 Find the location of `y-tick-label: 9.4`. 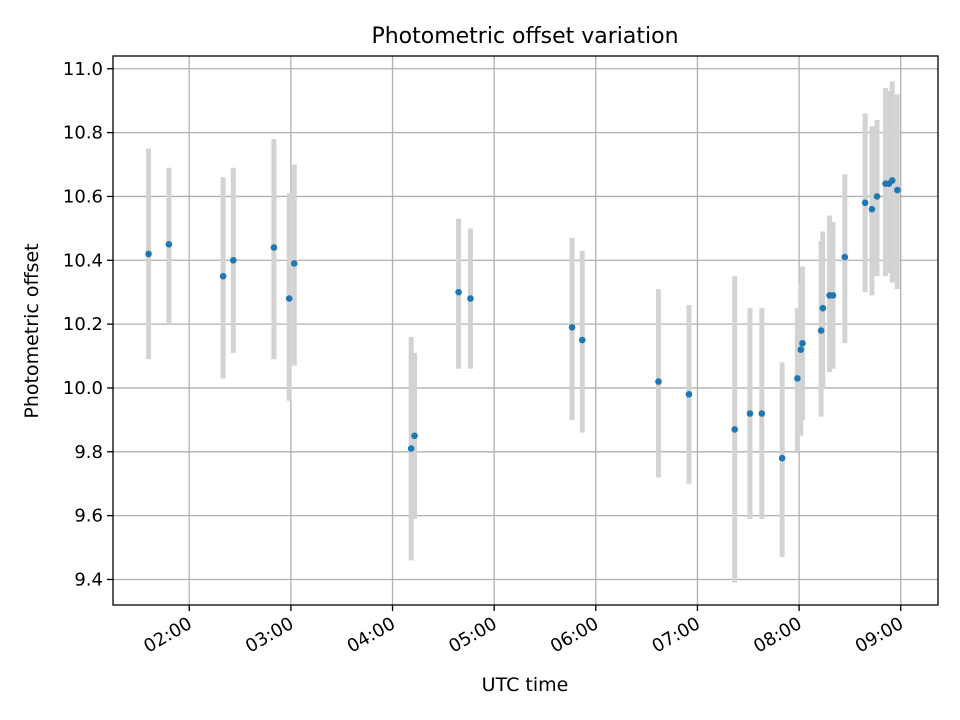

y-tick-label: 9.4 is located at coordinates (88, 579).